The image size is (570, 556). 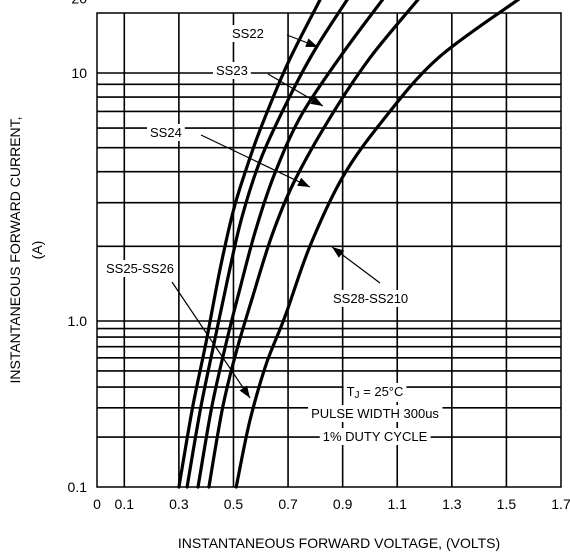 I want to click on y-axis-label-line1: INSTANTANEOUS FORWARD CURRENT,, so click(x=15, y=249).